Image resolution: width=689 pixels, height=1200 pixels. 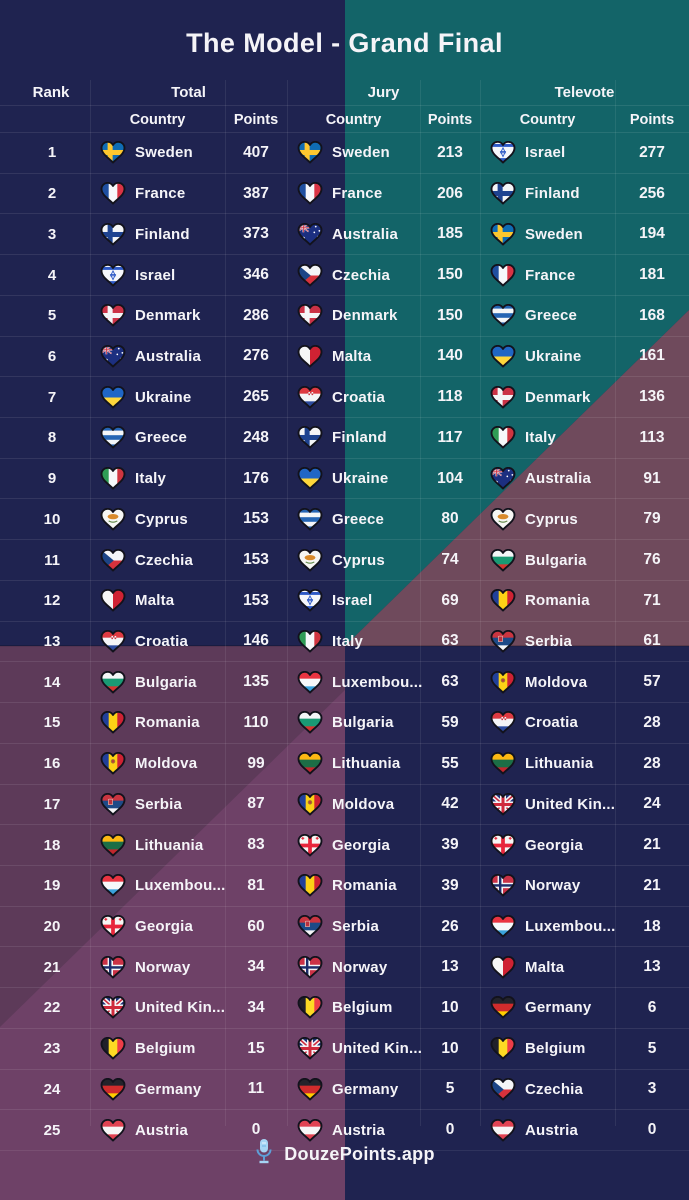 I want to click on jury-country-cell: Malta, so click(x=353, y=356).